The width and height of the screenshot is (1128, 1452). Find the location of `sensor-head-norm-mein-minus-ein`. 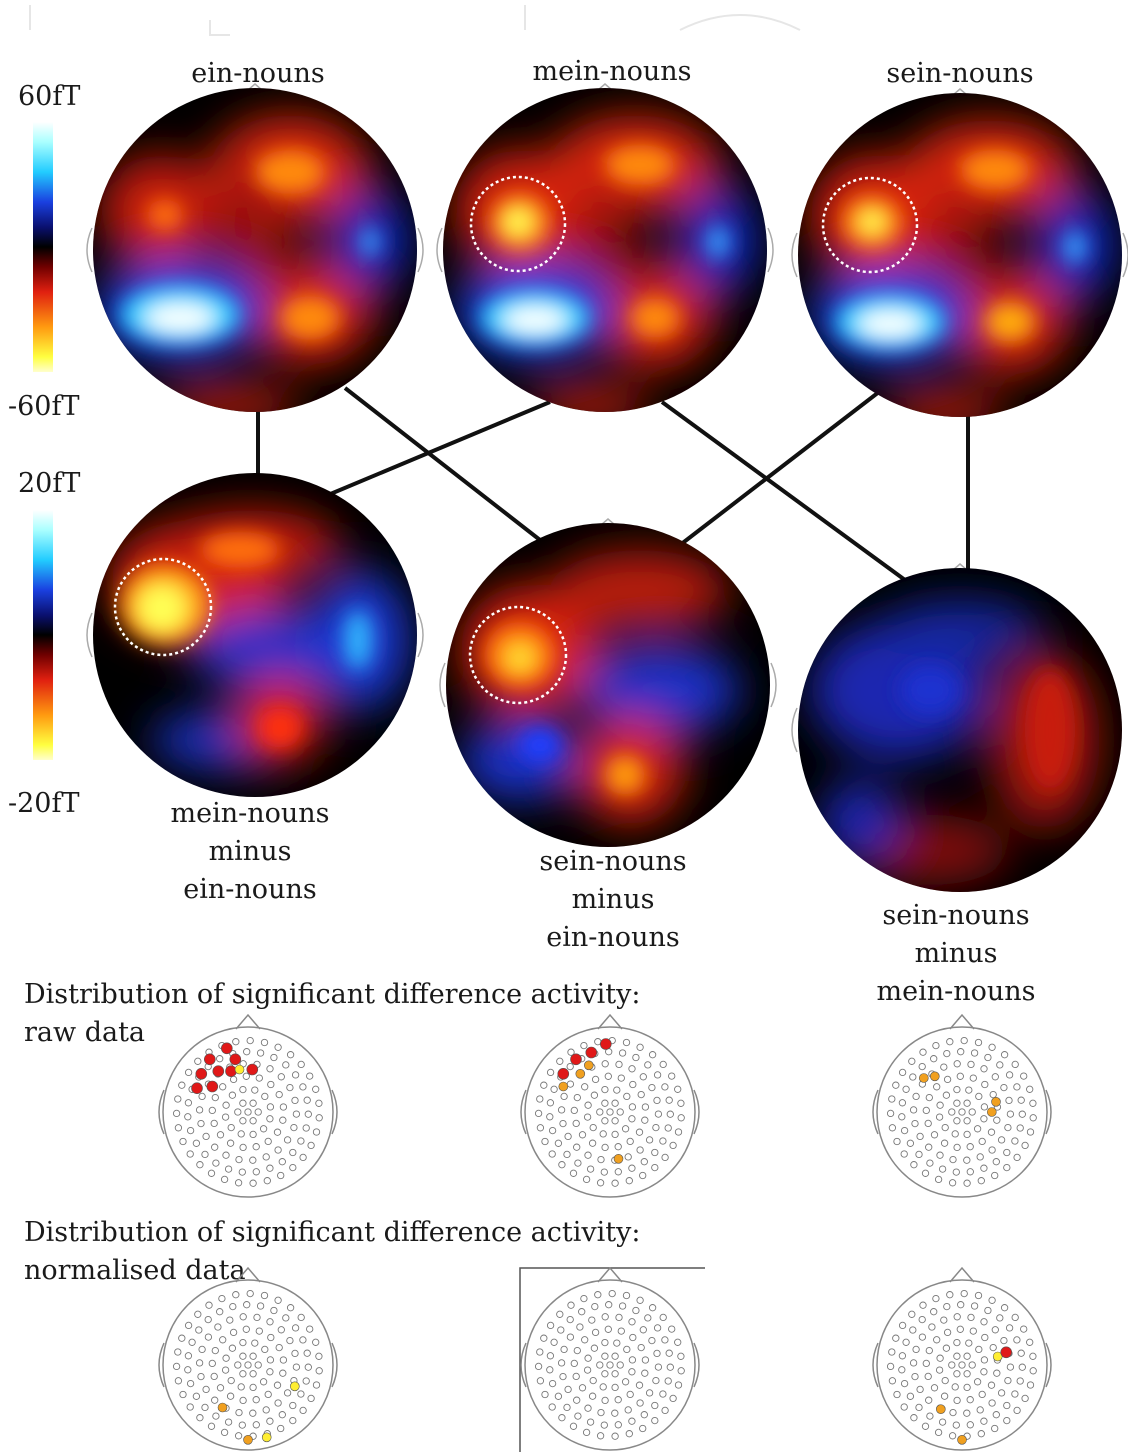

sensor-head-norm-mein-minus-ein is located at coordinates (248, 1358).